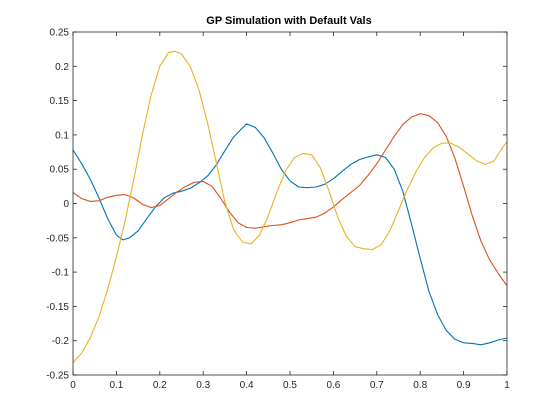  What do you see at coordinates (62, 67) in the screenshot?
I see `y-tick-label: 0.2` at bounding box center [62, 67].